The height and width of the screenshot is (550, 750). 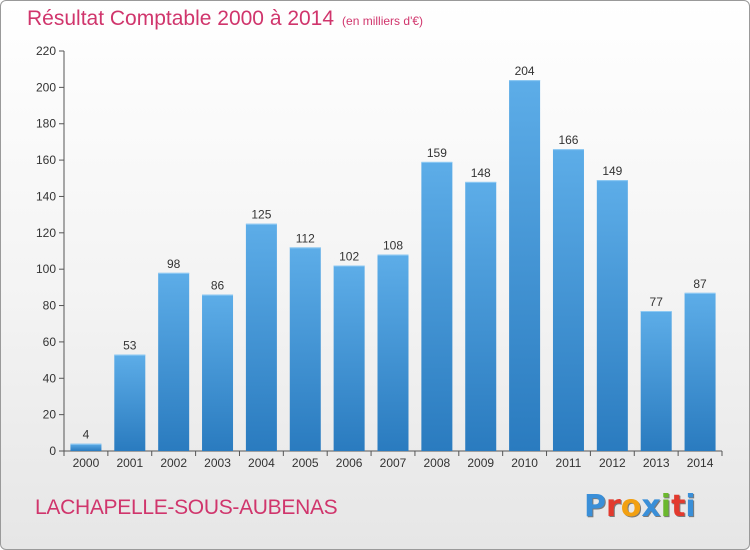 I want to click on bar-value-label: 102, so click(x=349, y=257).